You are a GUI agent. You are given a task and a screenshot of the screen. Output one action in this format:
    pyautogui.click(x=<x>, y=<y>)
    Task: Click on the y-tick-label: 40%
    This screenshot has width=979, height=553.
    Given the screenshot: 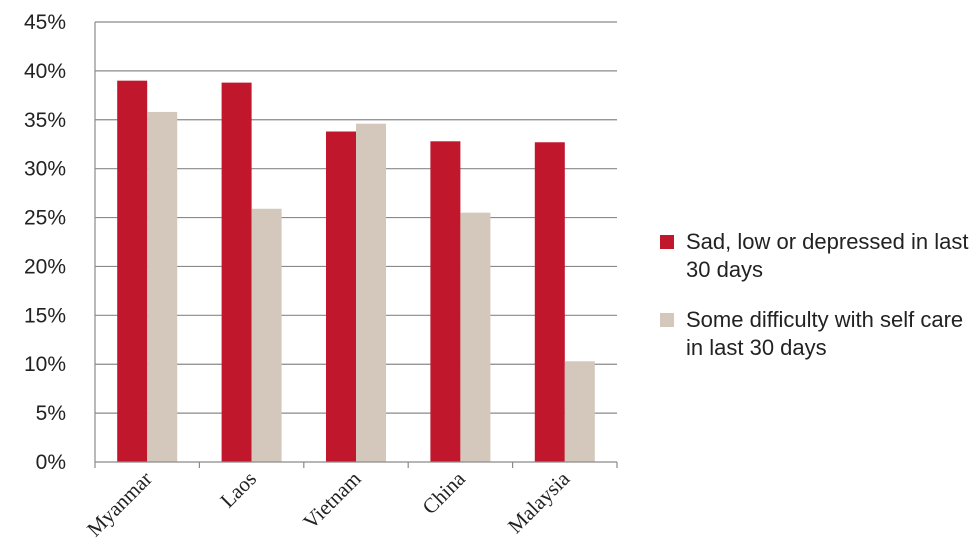 What is the action you would take?
    pyautogui.click(x=45, y=71)
    